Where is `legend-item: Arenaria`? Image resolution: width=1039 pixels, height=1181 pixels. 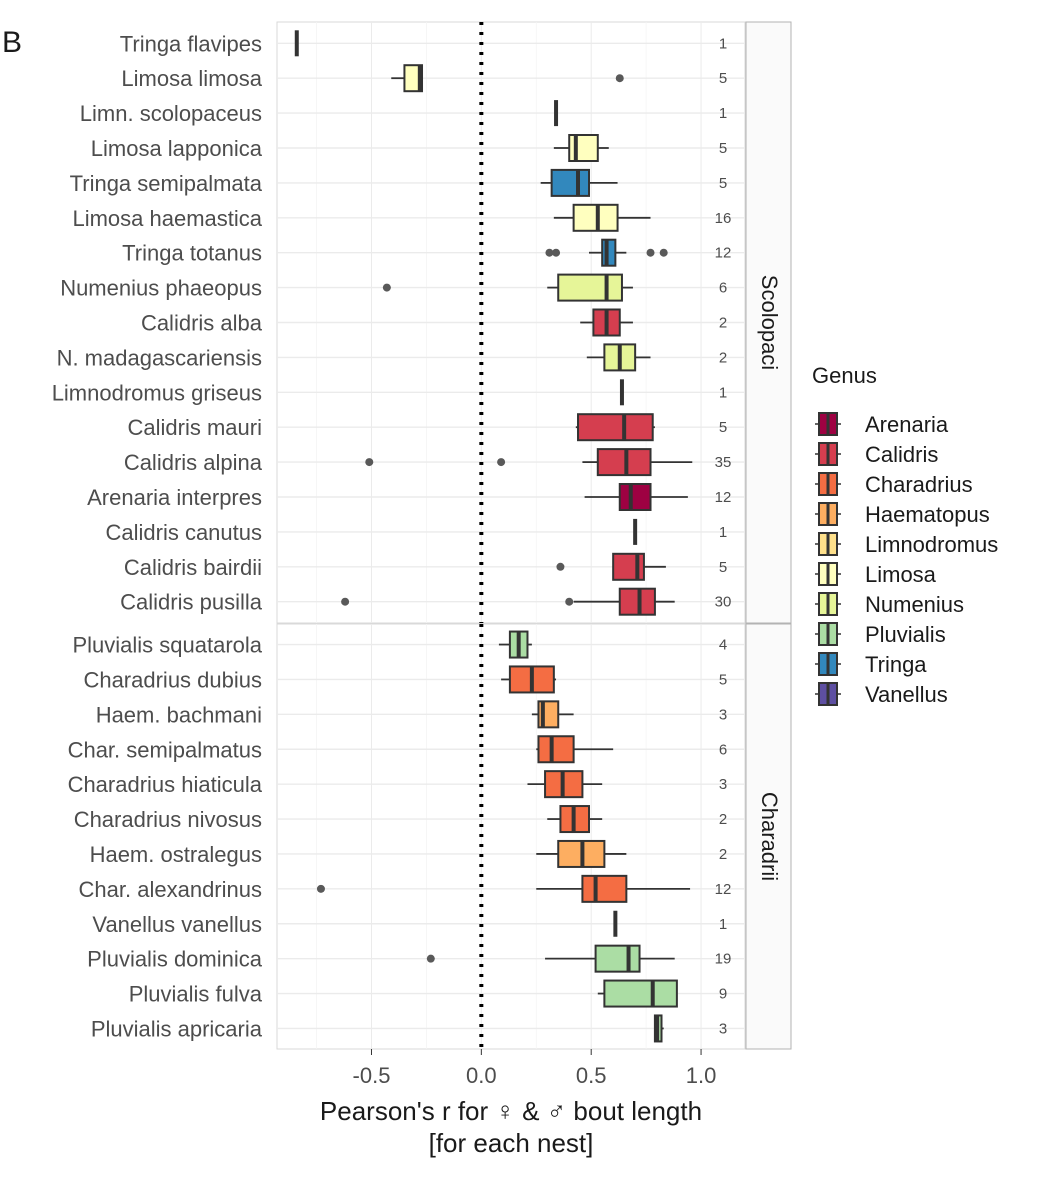 legend-item: Arenaria is located at coordinates (882, 424).